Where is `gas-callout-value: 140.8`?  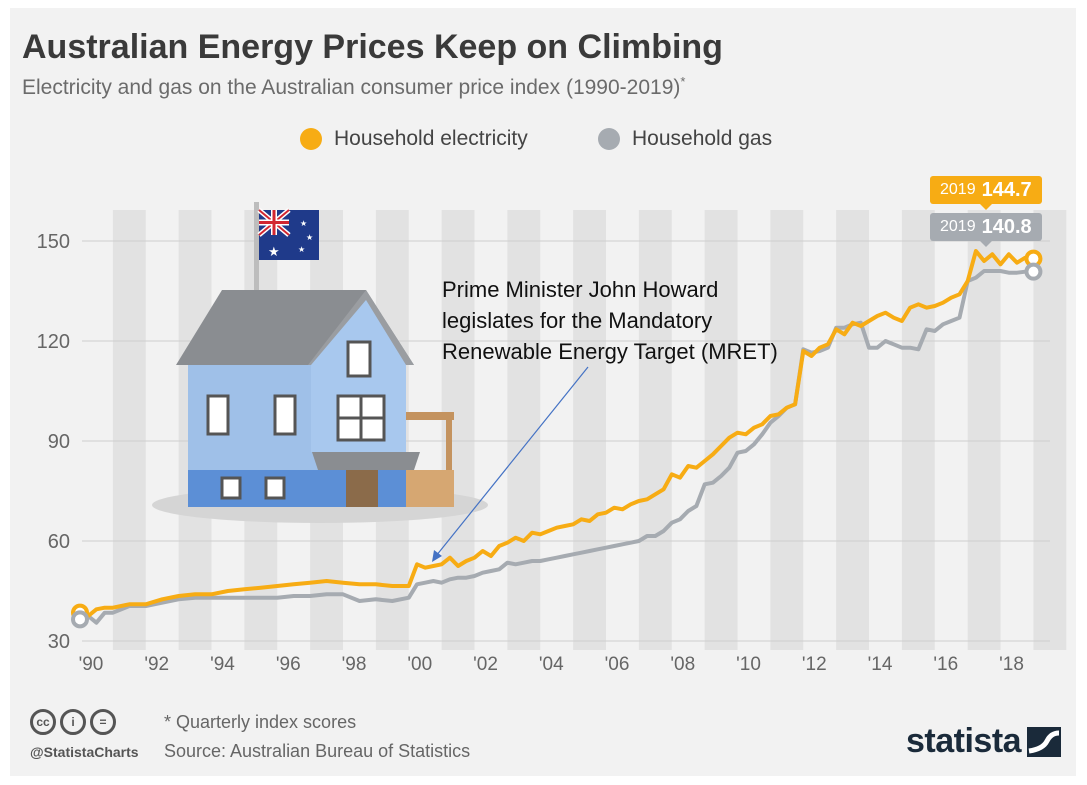
gas-callout-value: 140.8 is located at coordinates (1006, 226).